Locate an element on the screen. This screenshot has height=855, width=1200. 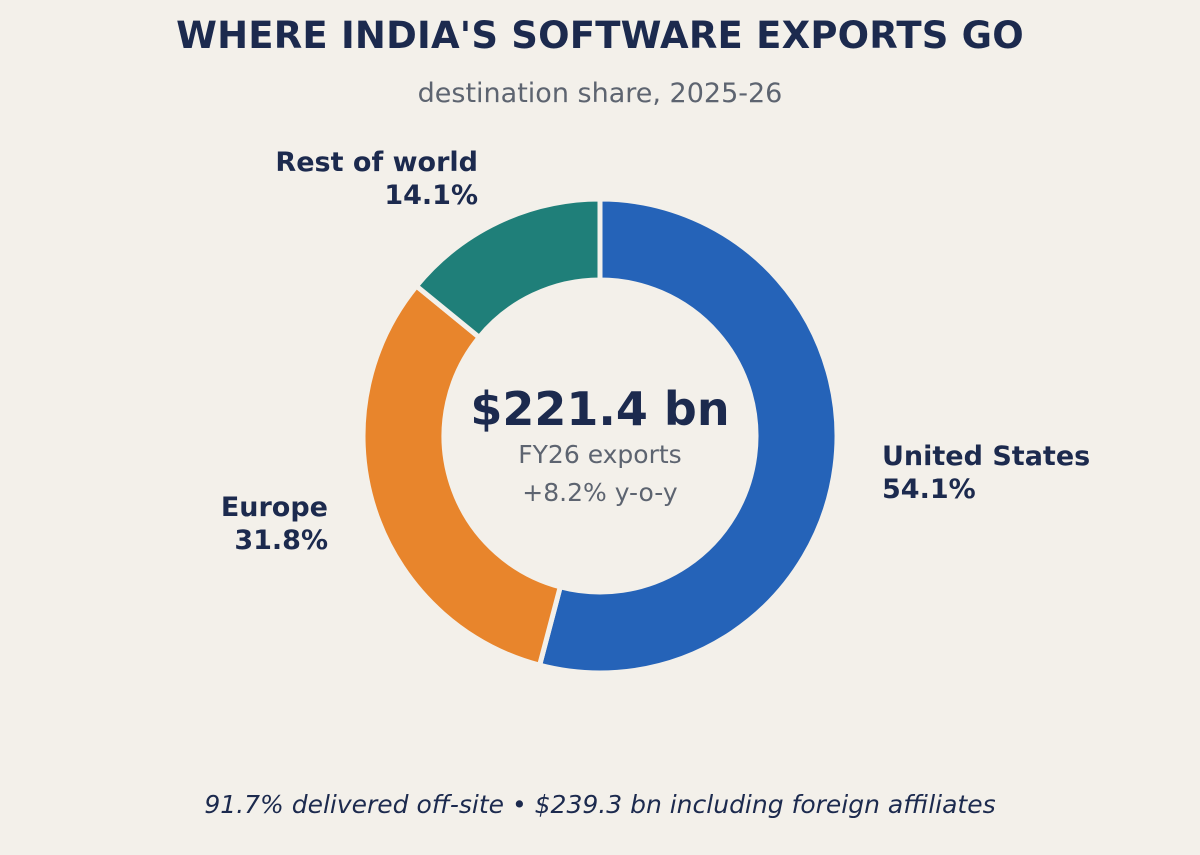
slice-united-states is located at coordinates (688, 436).